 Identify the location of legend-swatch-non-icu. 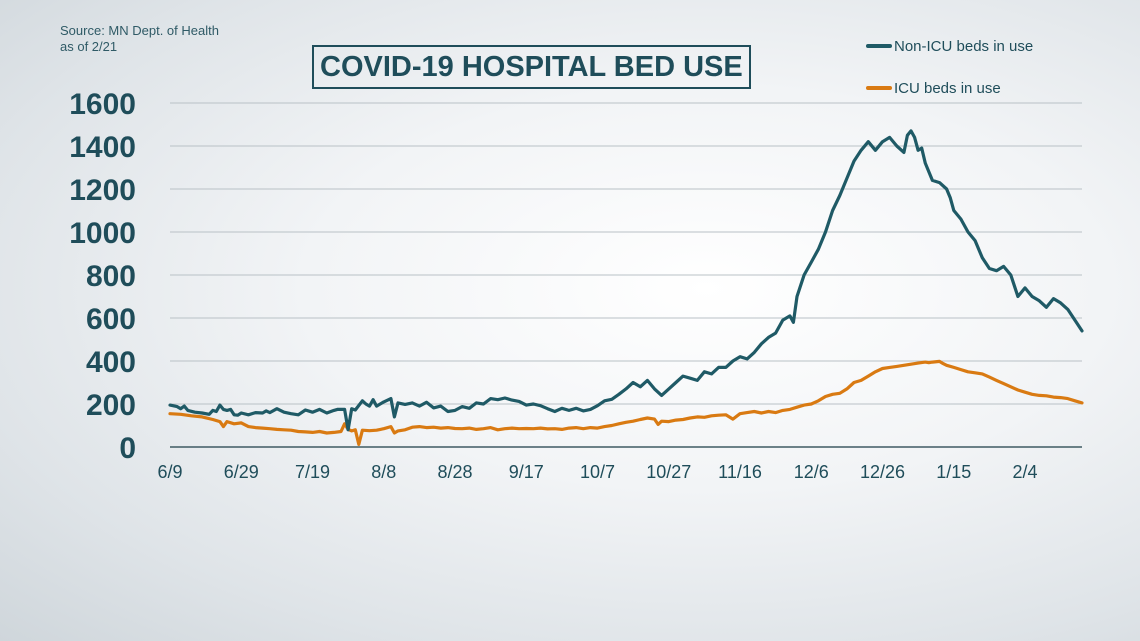
(879, 46).